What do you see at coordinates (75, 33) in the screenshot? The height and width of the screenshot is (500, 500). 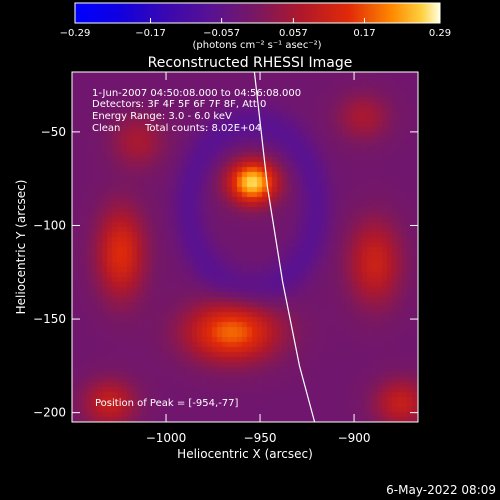 I see `colorbar-tick-label: −0.29` at bounding box center [75, 33].